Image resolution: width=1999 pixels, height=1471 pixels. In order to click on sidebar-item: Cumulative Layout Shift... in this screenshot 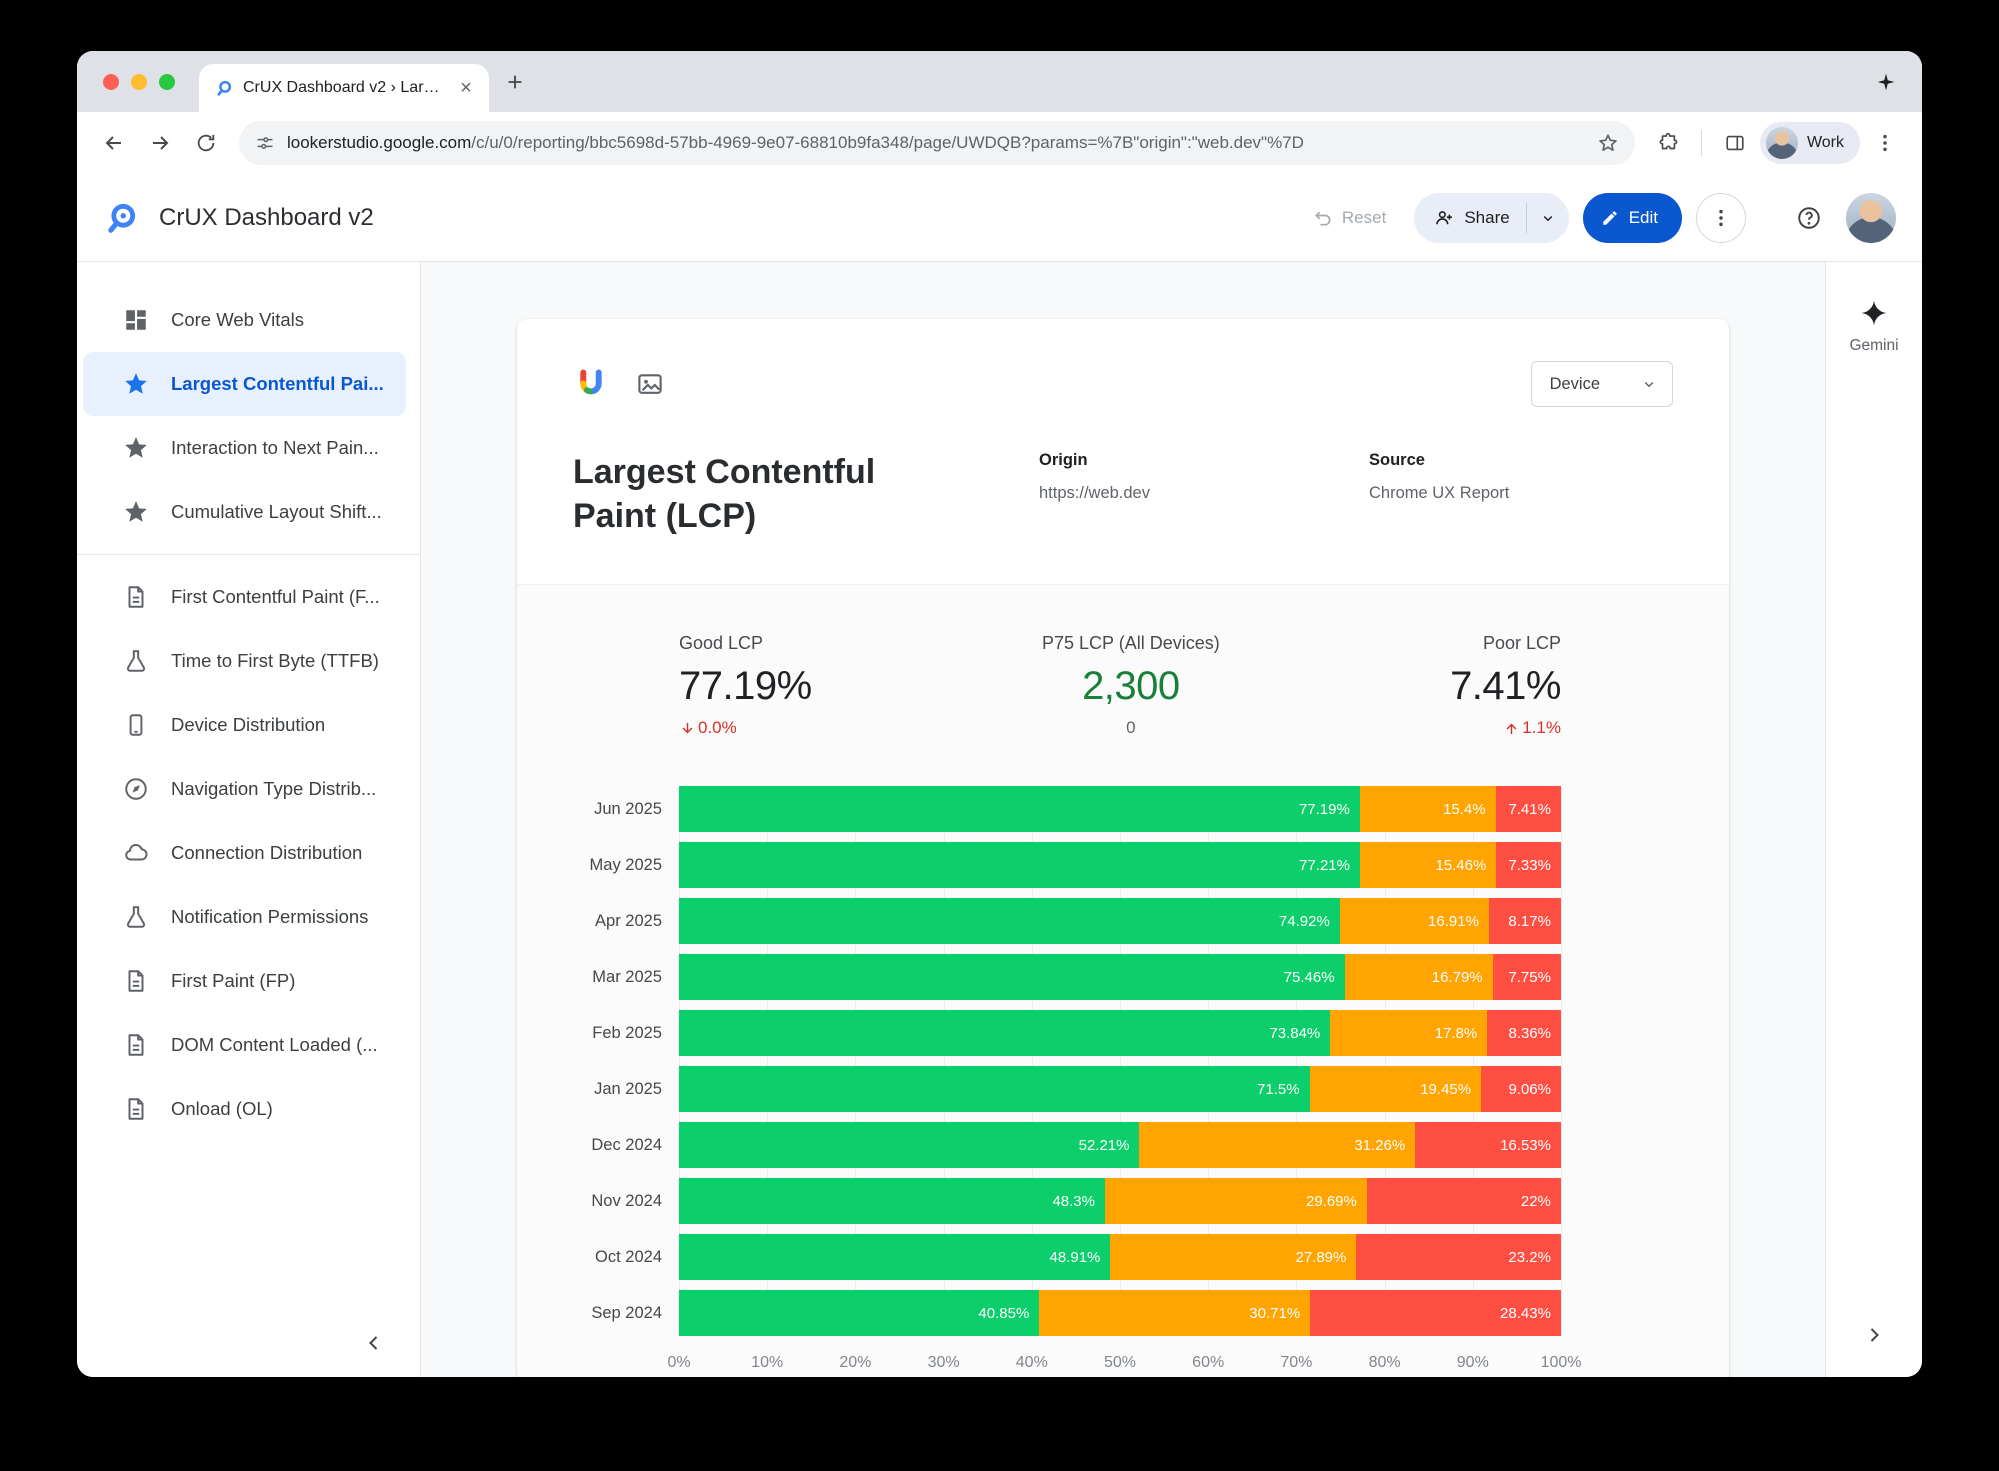, I will do `click(244, 512)`.